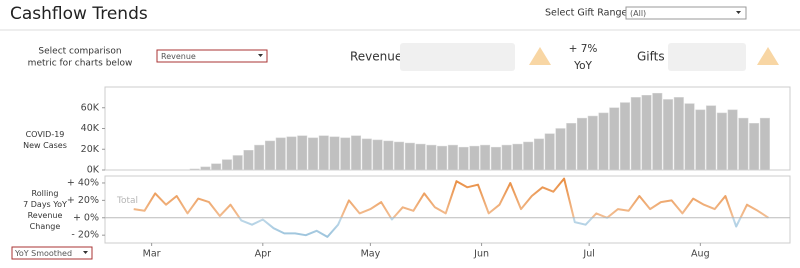 The height and width of the screenshot is (268, 800). What do you see at coordinates (45, 134) in the screenshot?
I see `y-axis-label: COVID-19` at bounding box center [45, 134].